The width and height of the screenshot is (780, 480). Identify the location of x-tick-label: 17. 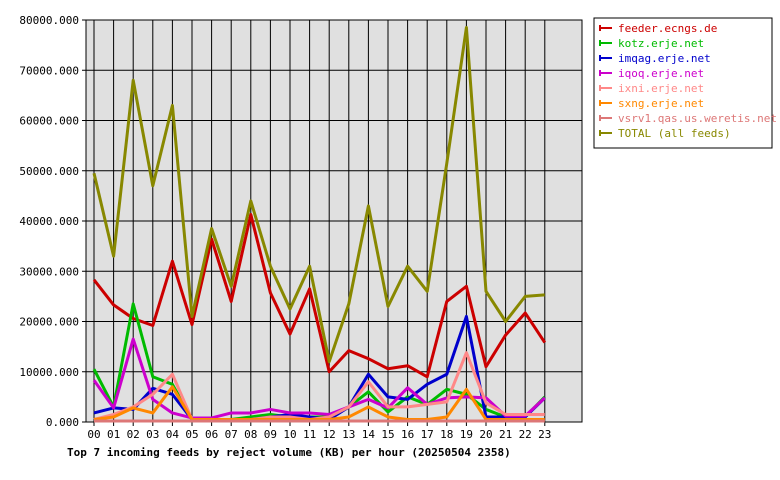
(427, 434).